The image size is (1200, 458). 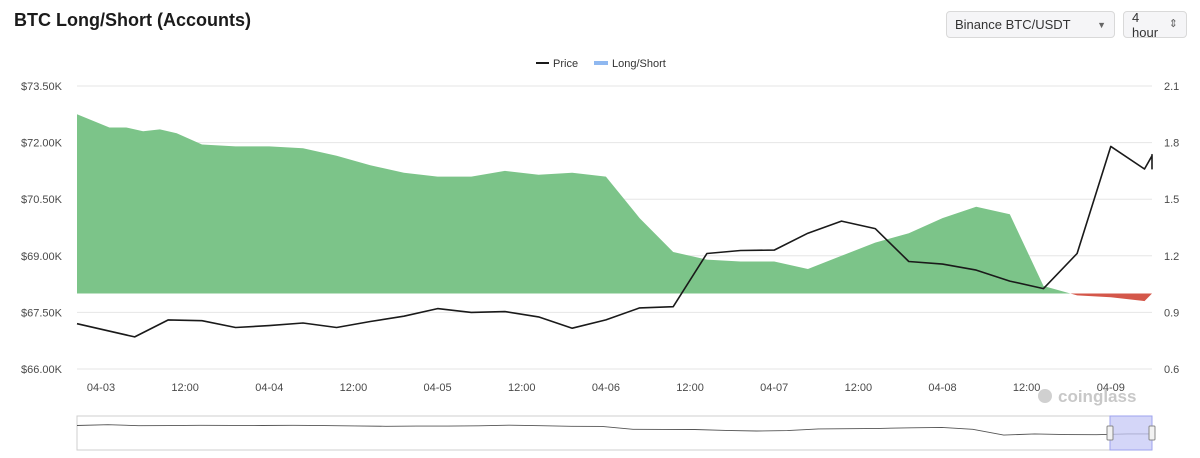 I want to click on navigator, so click(x=616, y=433).